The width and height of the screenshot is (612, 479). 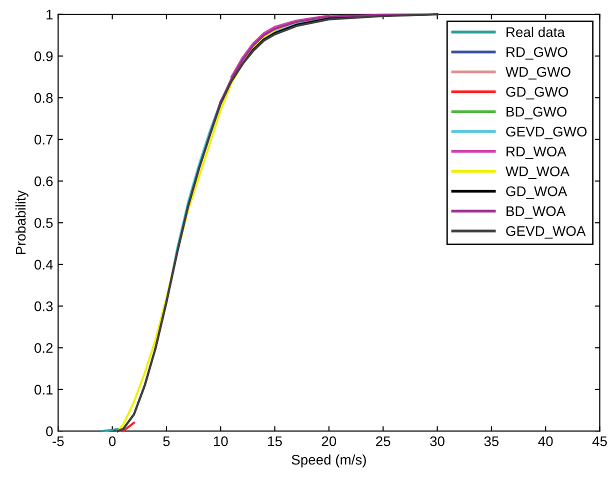 I want to click on legend-label: WD_WOA, so click(x=538, y=172).